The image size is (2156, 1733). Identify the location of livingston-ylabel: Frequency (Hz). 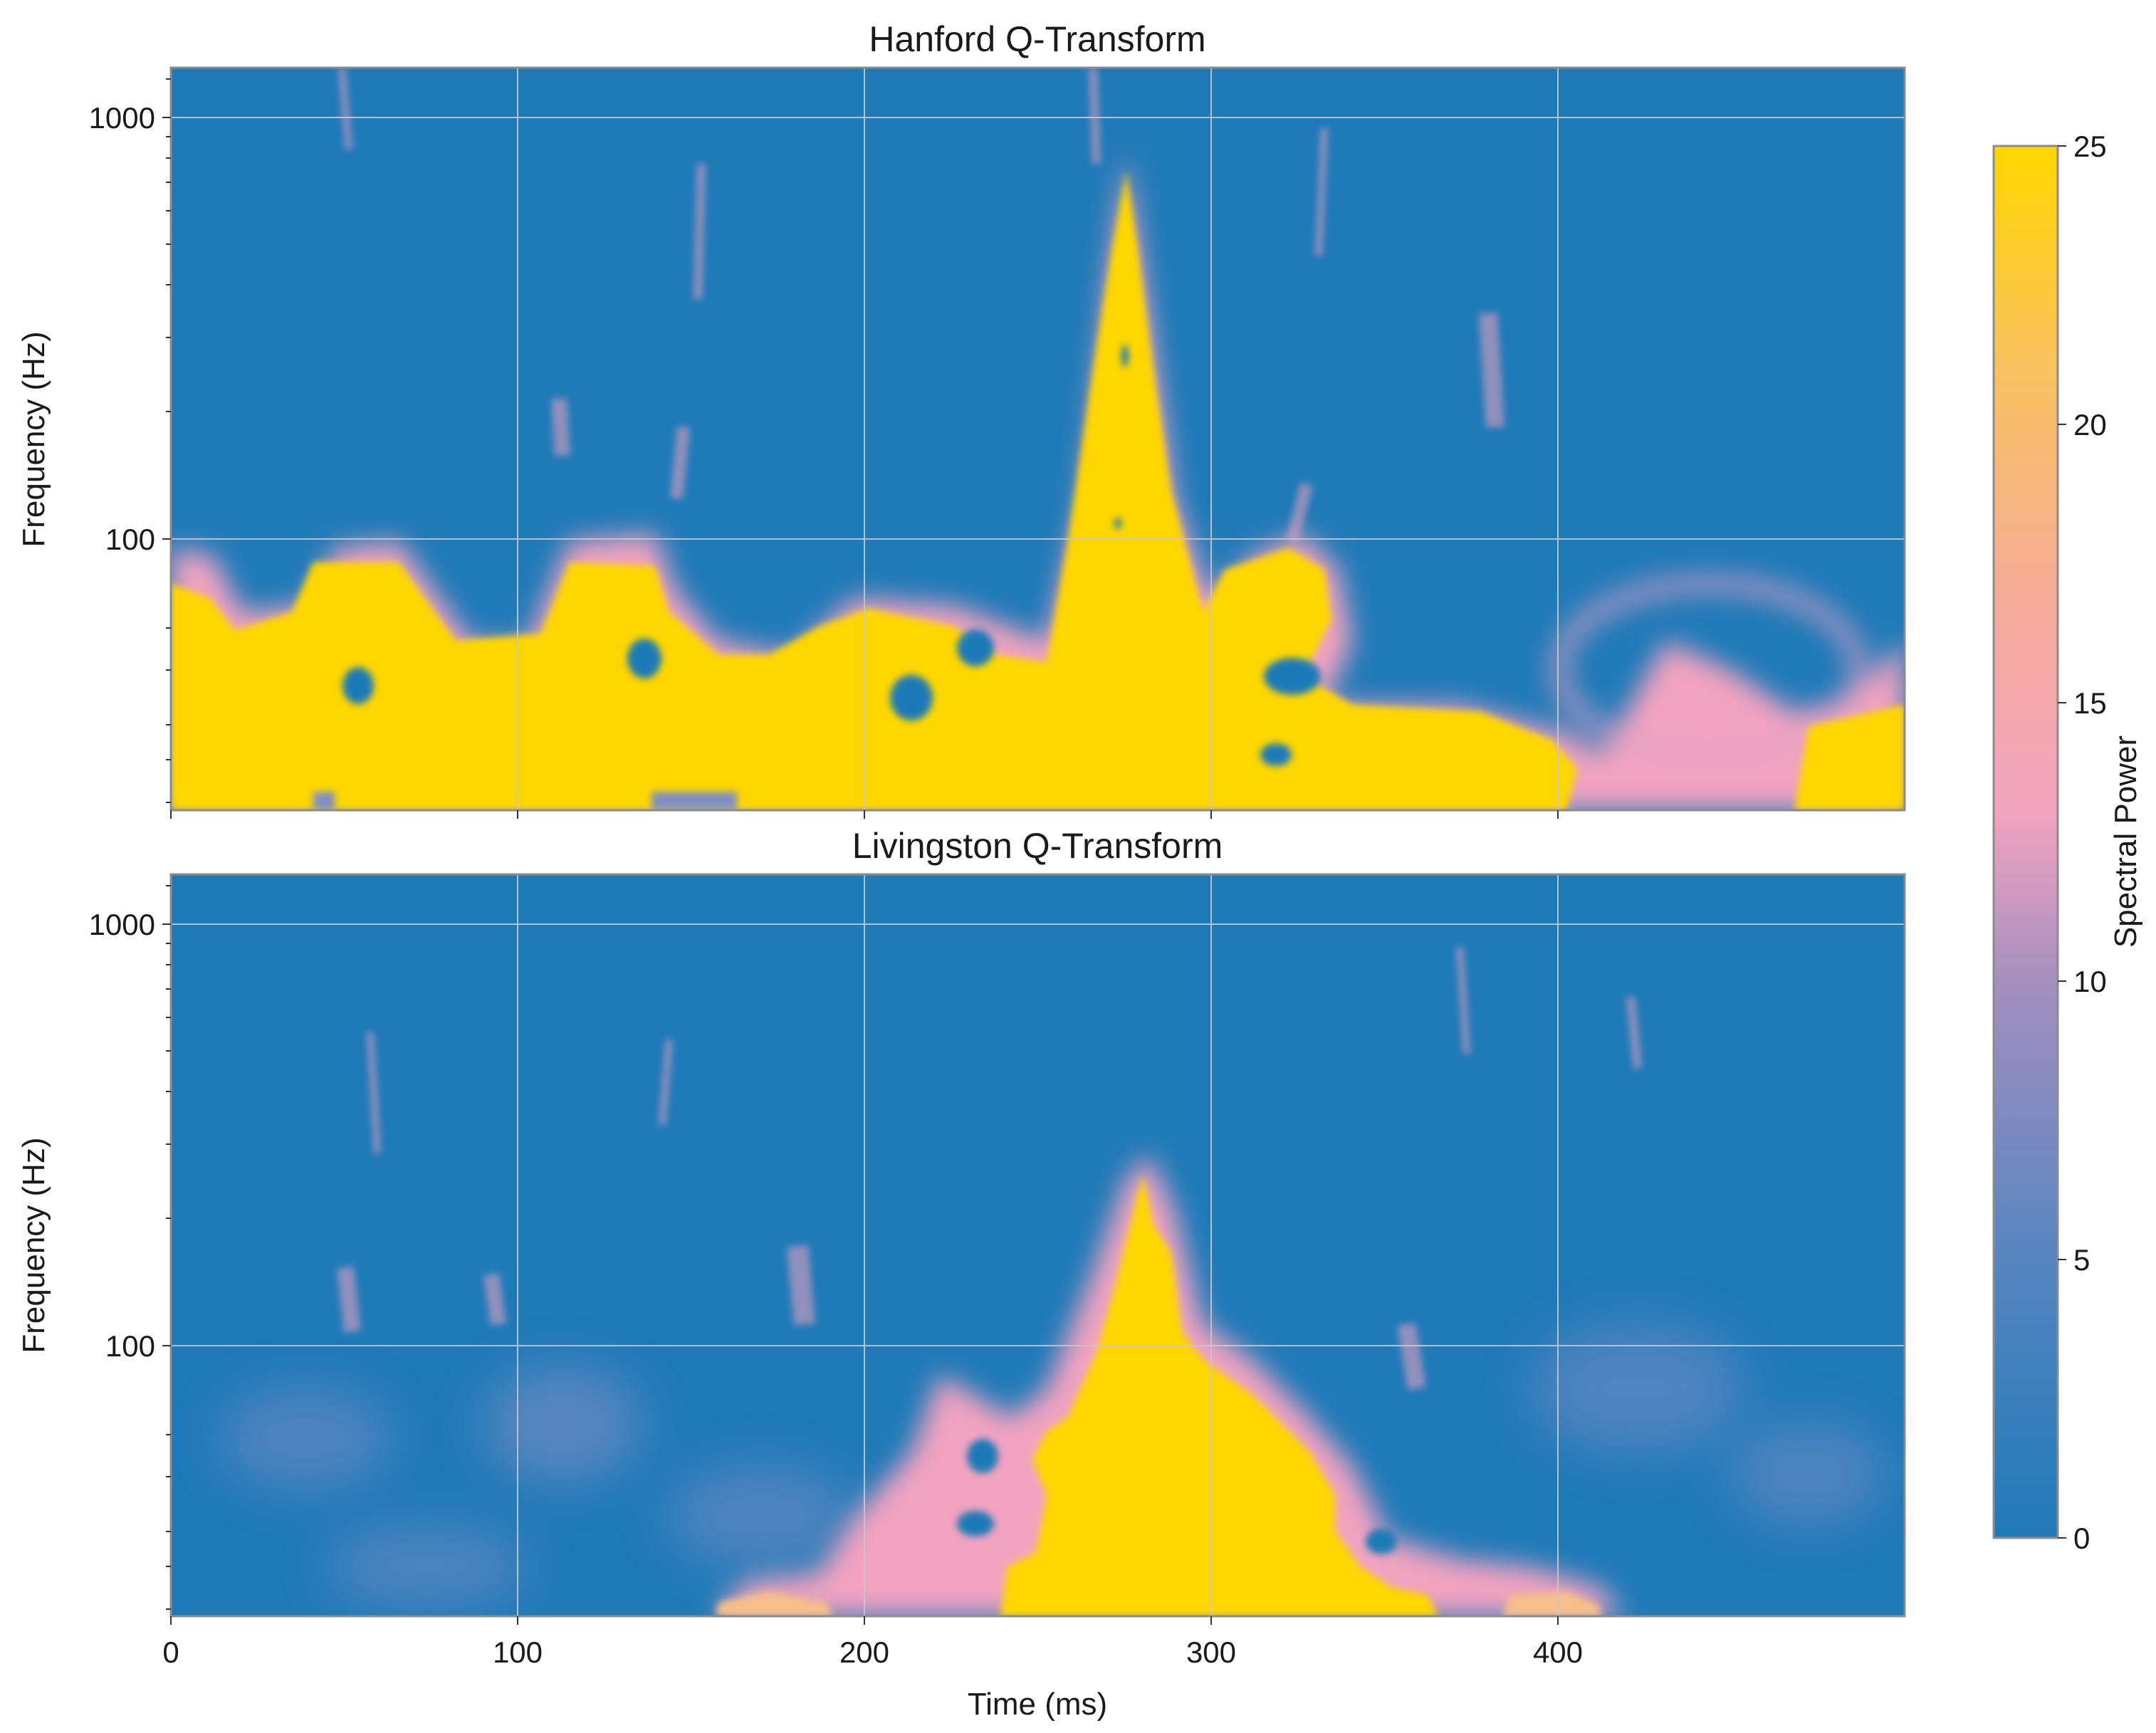
(33, 1245).